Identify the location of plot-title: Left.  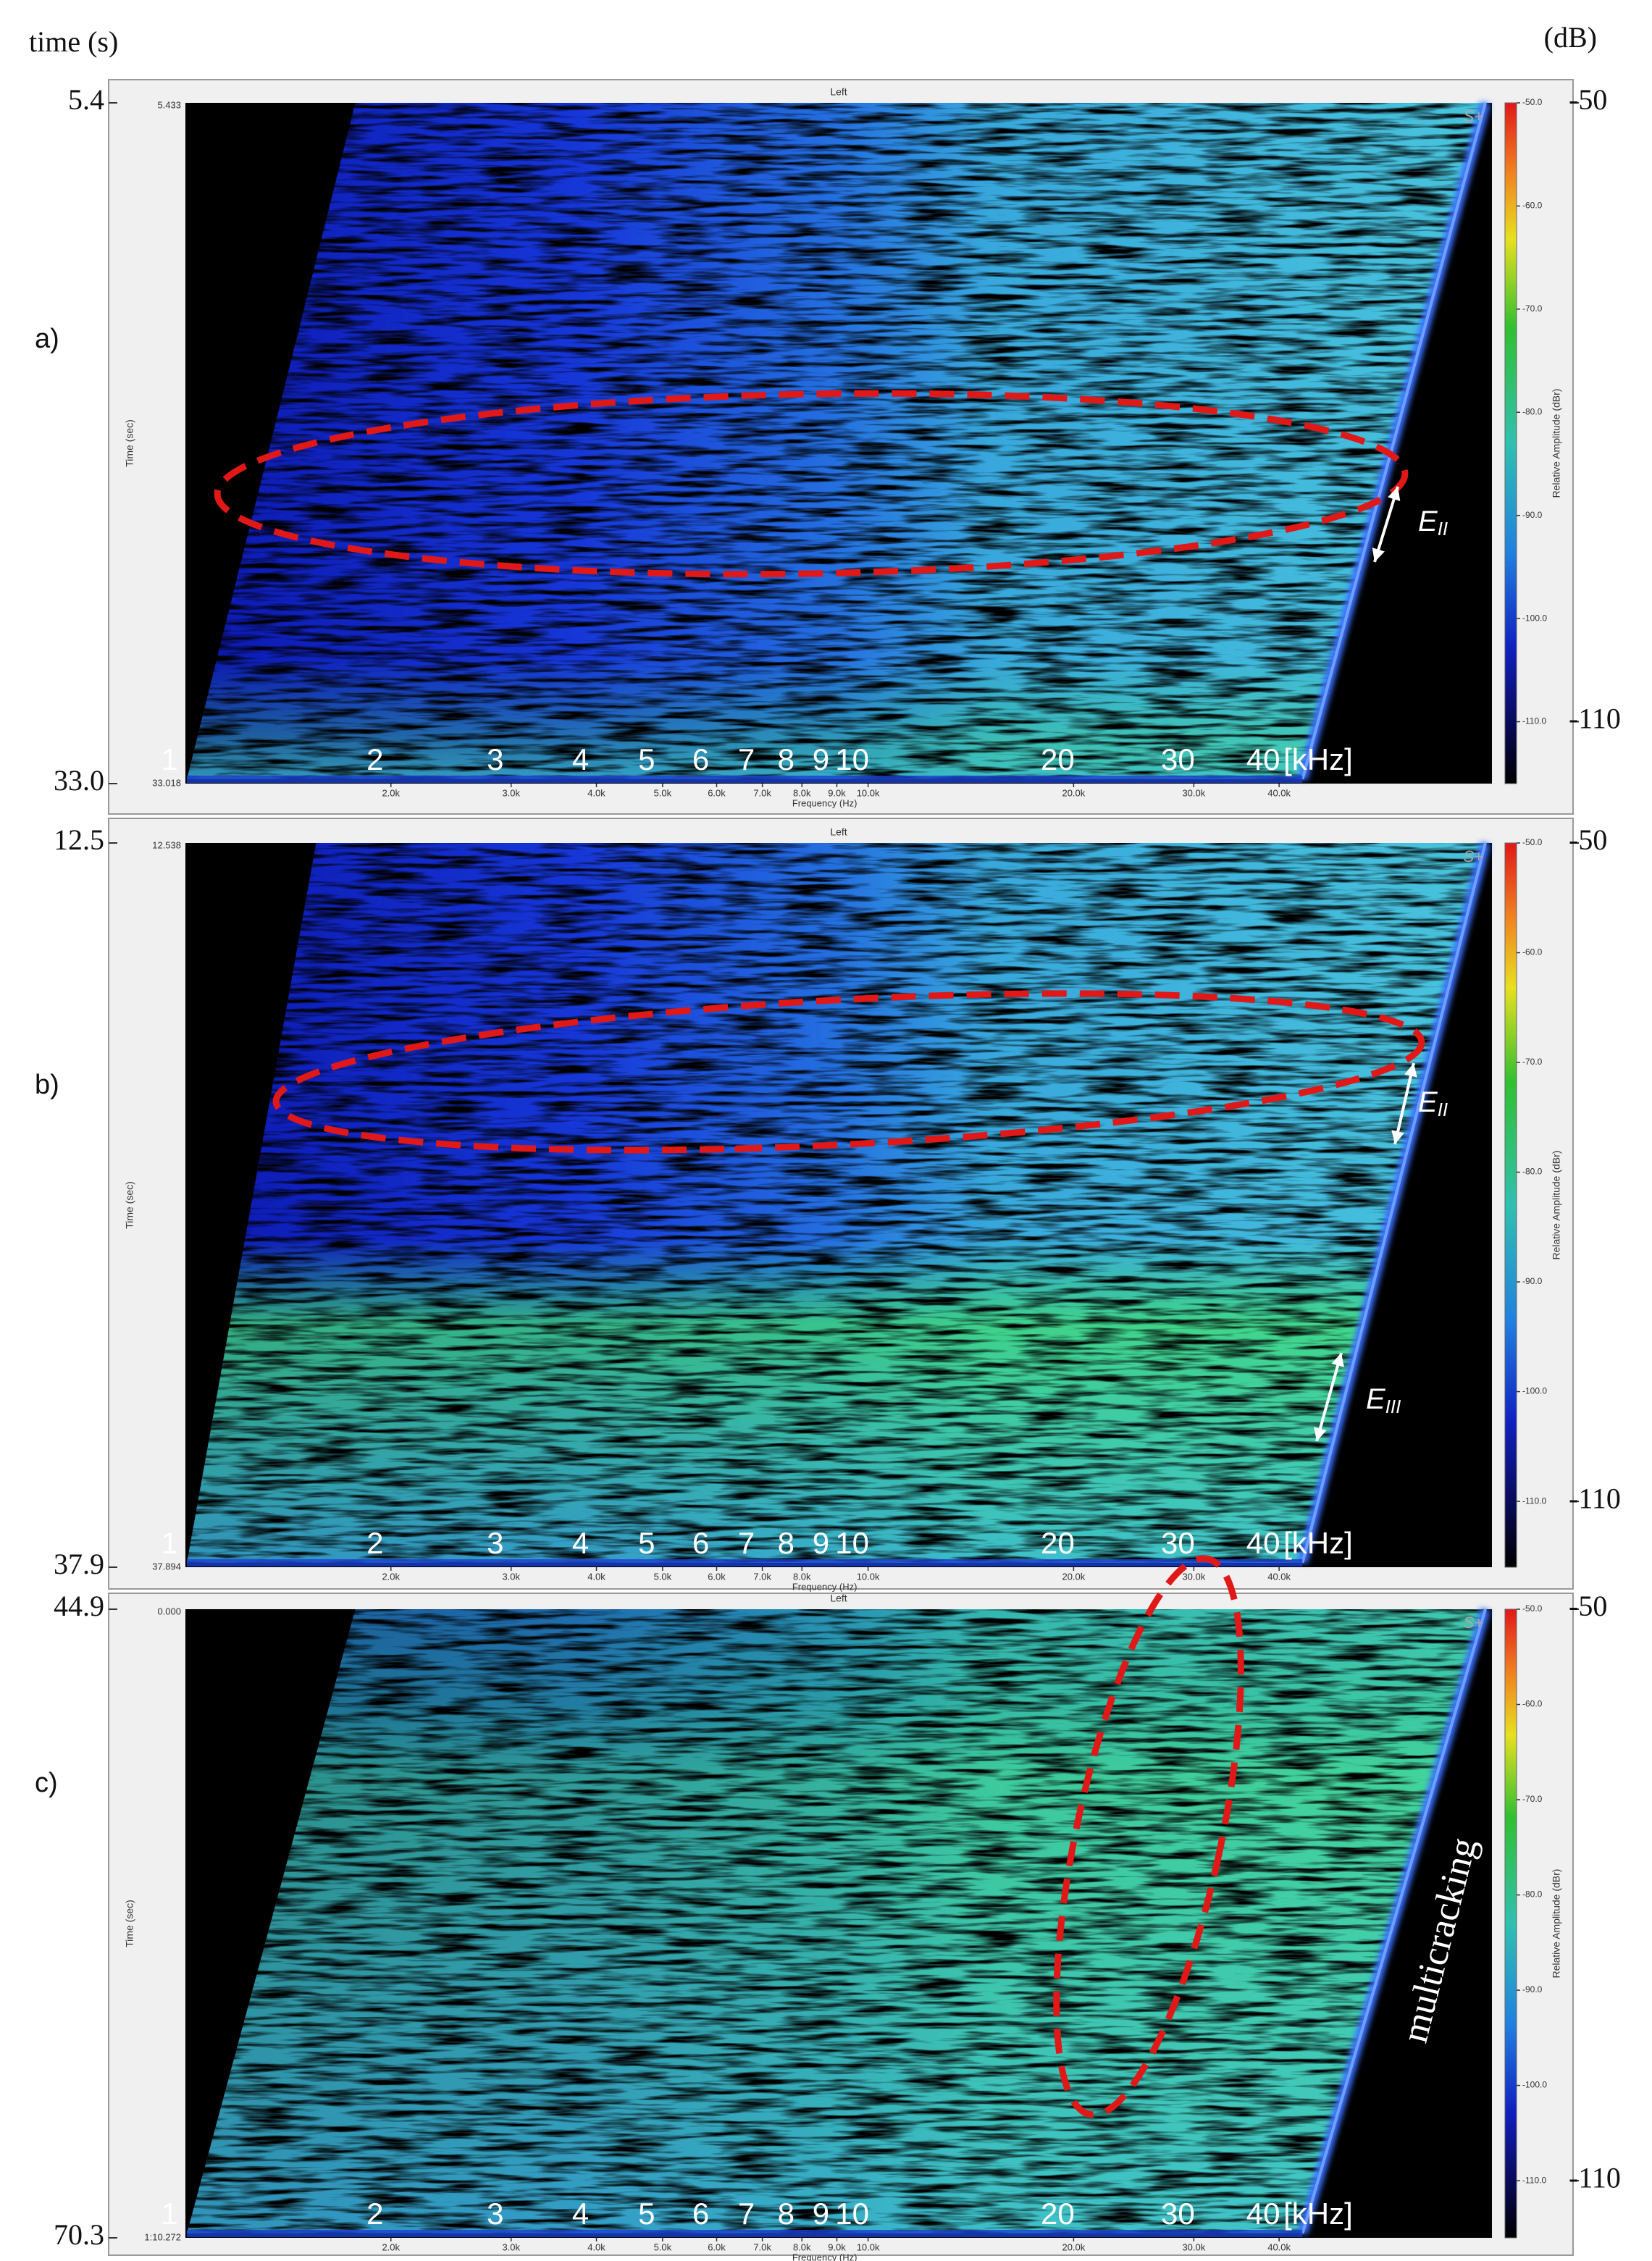
(838, 832).